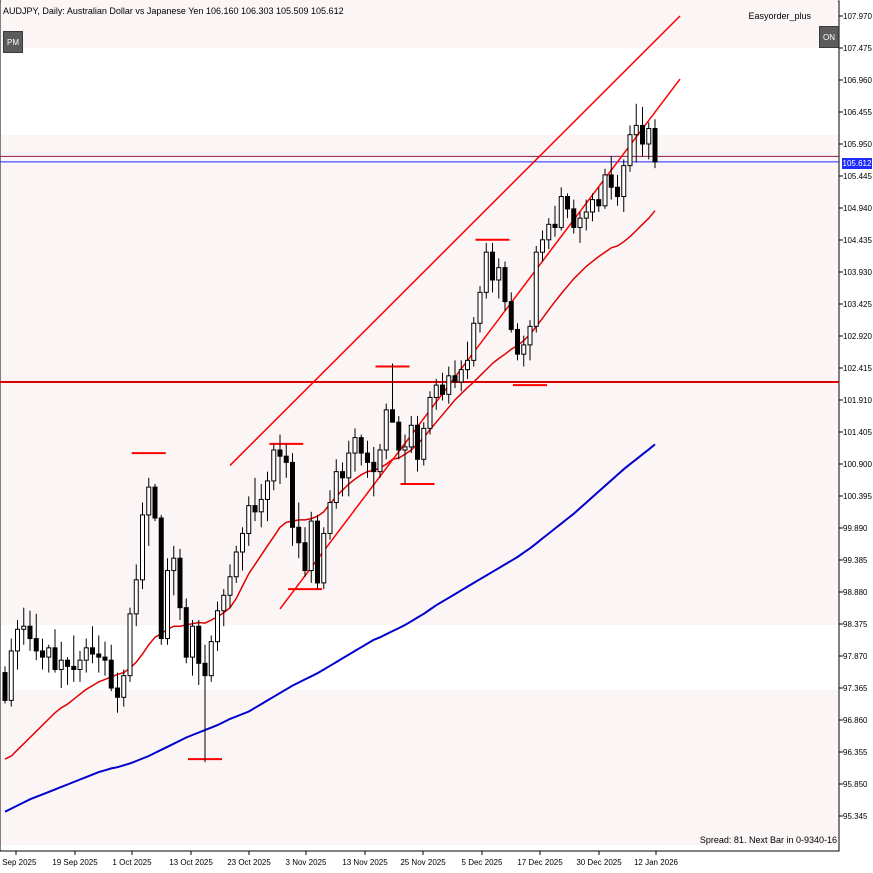 This screenshot has height=873, width=873. Describe the element at coordinates (857, 144) in the screenshot. I see `y-tick-label-4: 105.950` at that location.